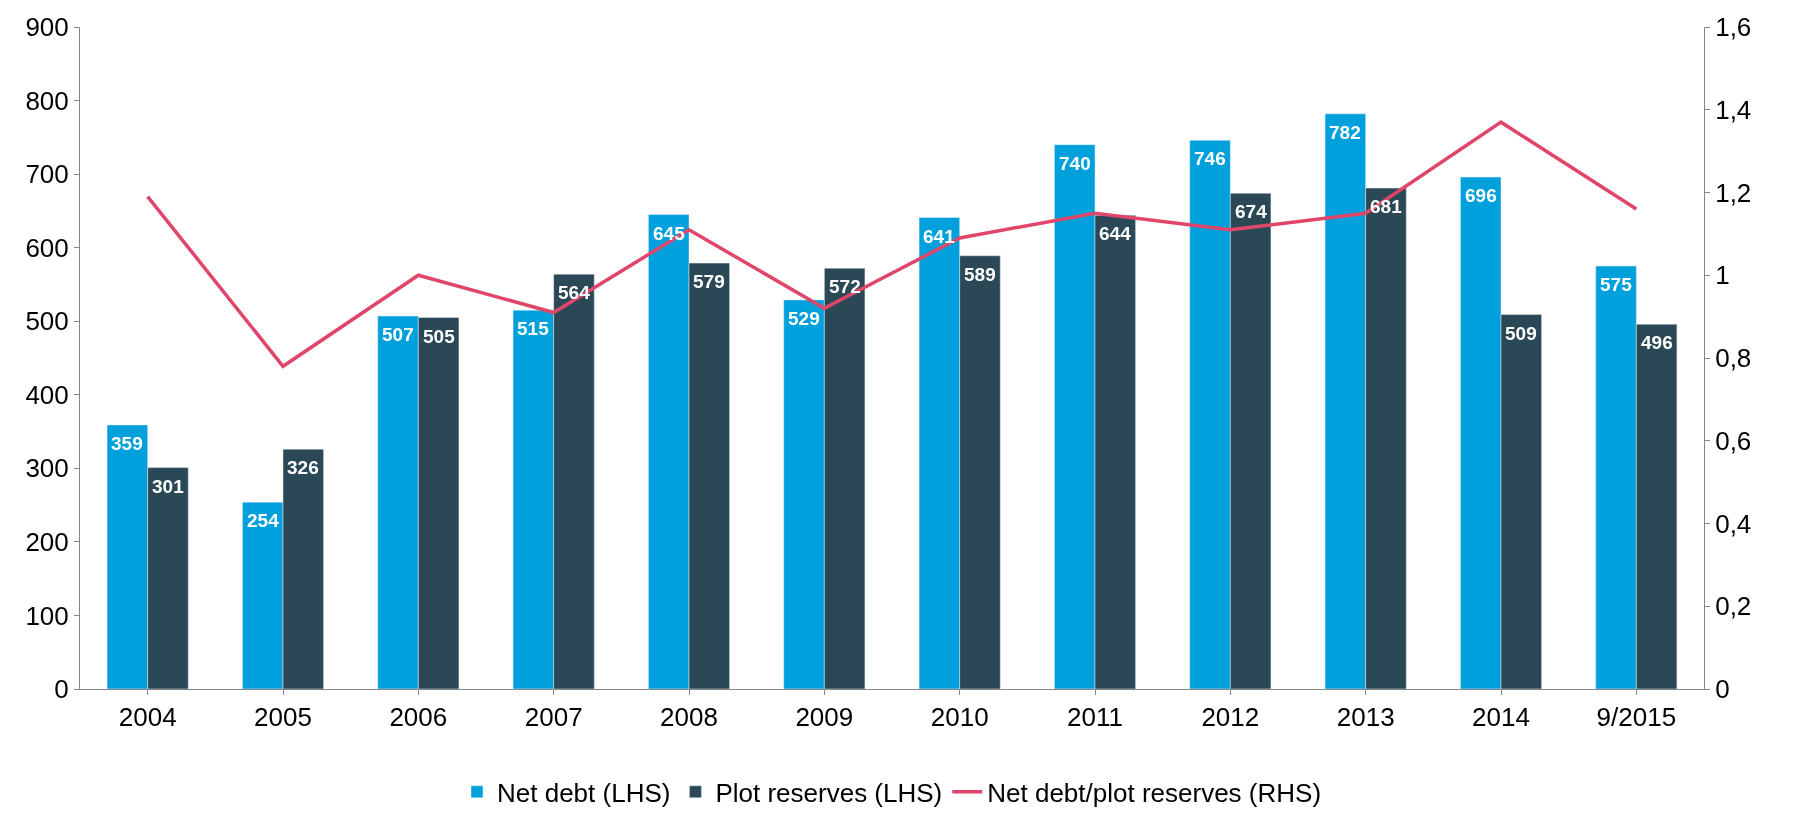 Image resolution: width=1794 pixels, height=828 pixels. Describe the element at coordinates (689, 717) in the screenshot. I see `x-tick-label: 2008` at that location.